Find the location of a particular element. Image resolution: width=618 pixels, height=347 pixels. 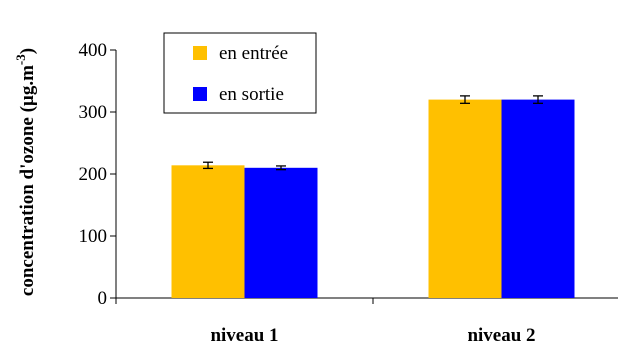

y-ticks: 0 100 200 300 400 is located at coordinates (97, 174).